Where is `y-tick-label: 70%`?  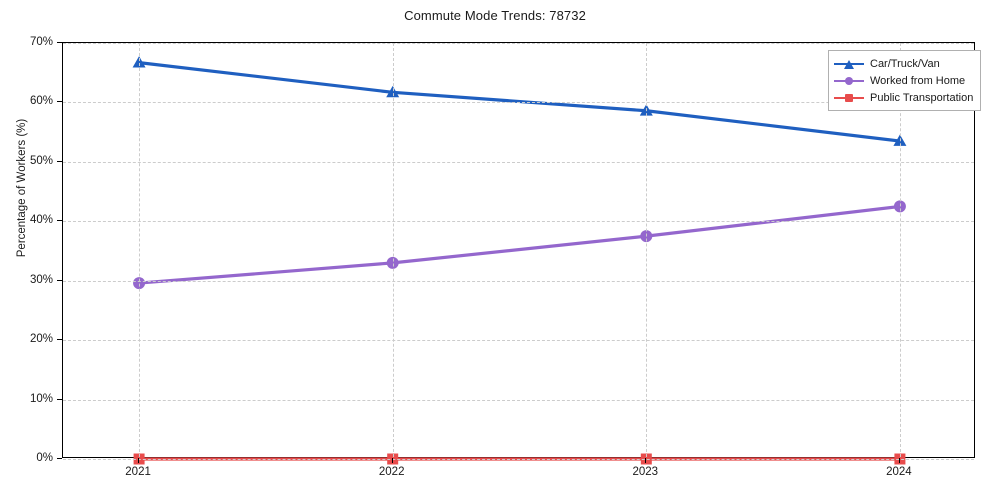
y-tick-label: 70% is located at coordinates (41, 42).